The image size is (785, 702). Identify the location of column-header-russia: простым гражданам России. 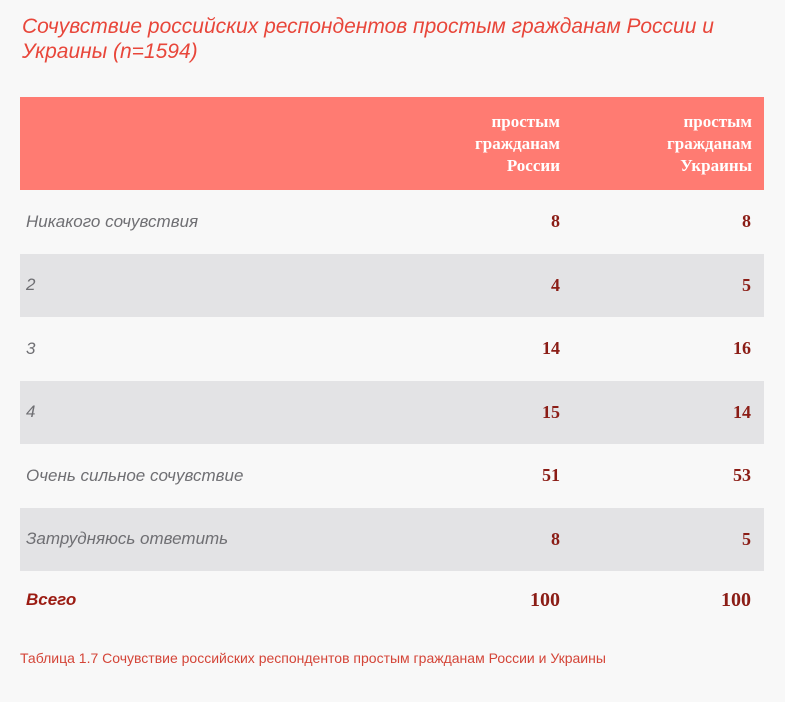
(494, 143).